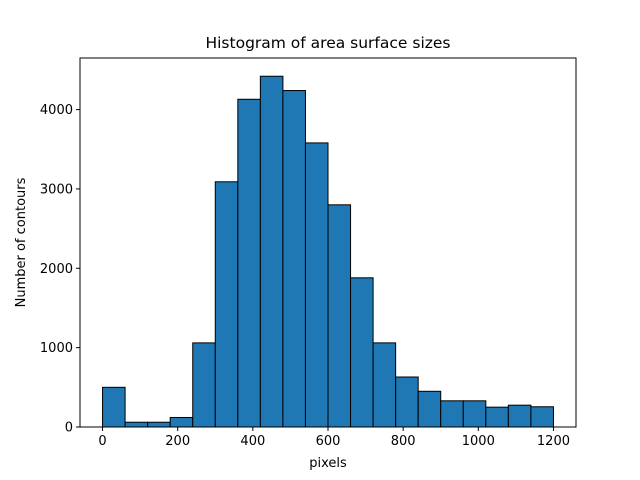 The height and width of the screenshot is (480, 640). What do you see at coordinates (102, 441) in the screenshot?
I see `x-tick-label: 0` at bounding box center [102, 441].